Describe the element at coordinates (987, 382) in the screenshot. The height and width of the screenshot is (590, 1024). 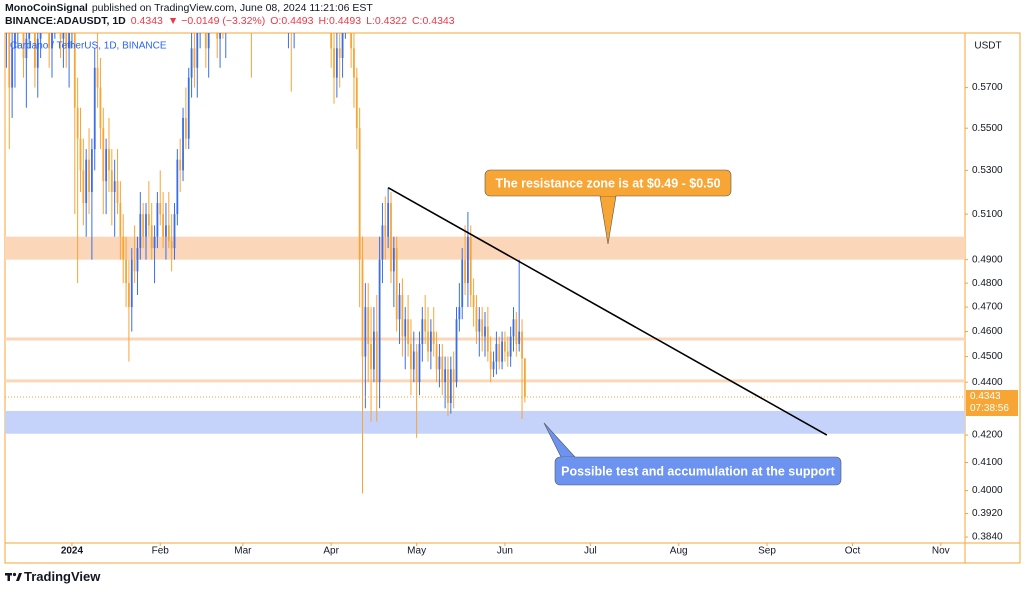
I see `y-tick-label: 0.4400` at that location.